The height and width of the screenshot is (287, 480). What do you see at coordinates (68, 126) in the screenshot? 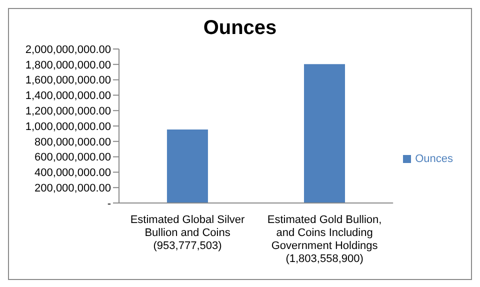
I see `y-tick-label: 1,000,000,000.00` at bounding box center [68, 126].